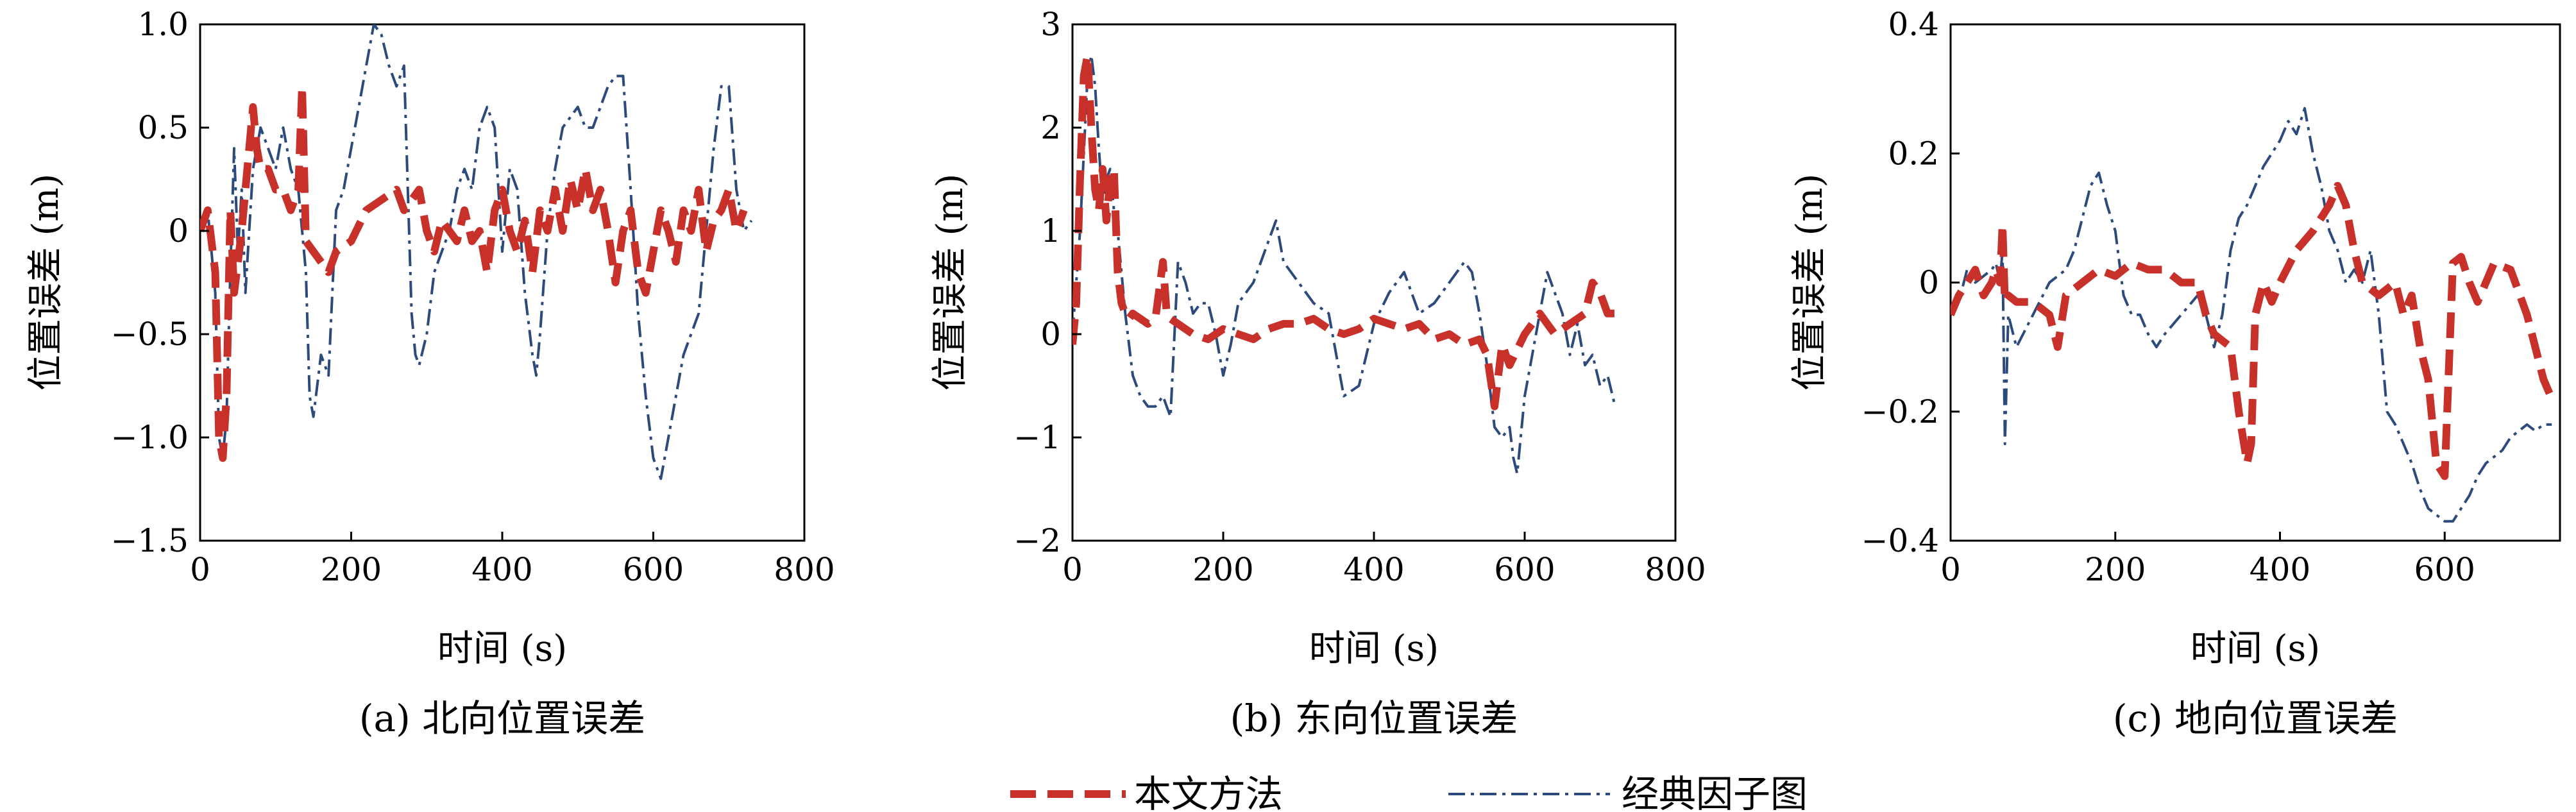 The image size is (2576, 812). I want to click on panel-c-xtick-label: 200, so click(2115, 569).